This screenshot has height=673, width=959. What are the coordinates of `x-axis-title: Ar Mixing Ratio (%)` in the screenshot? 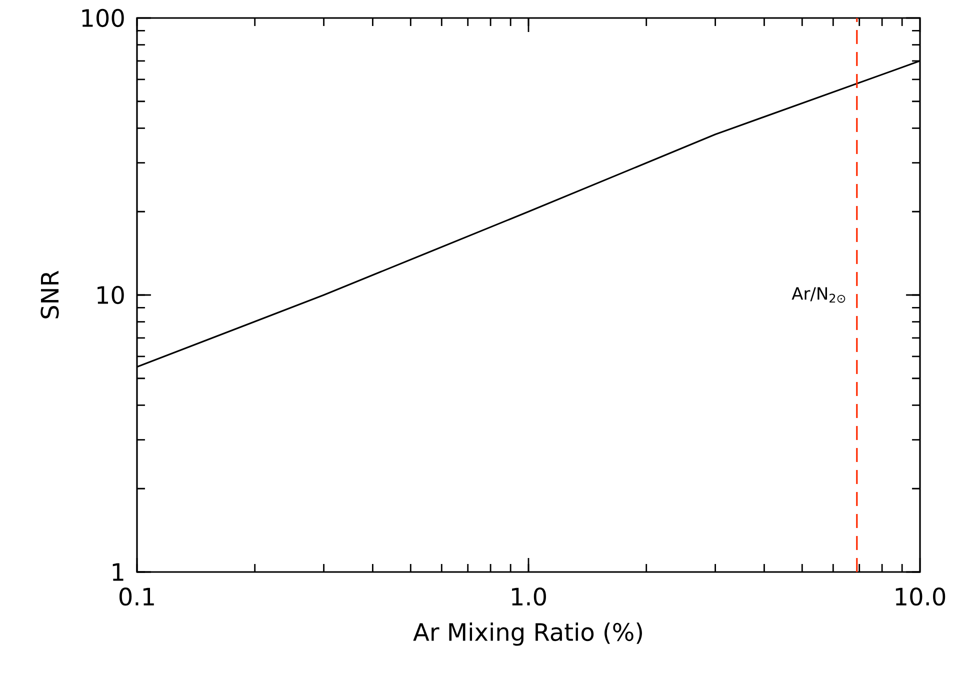 It's located at (527, 634).